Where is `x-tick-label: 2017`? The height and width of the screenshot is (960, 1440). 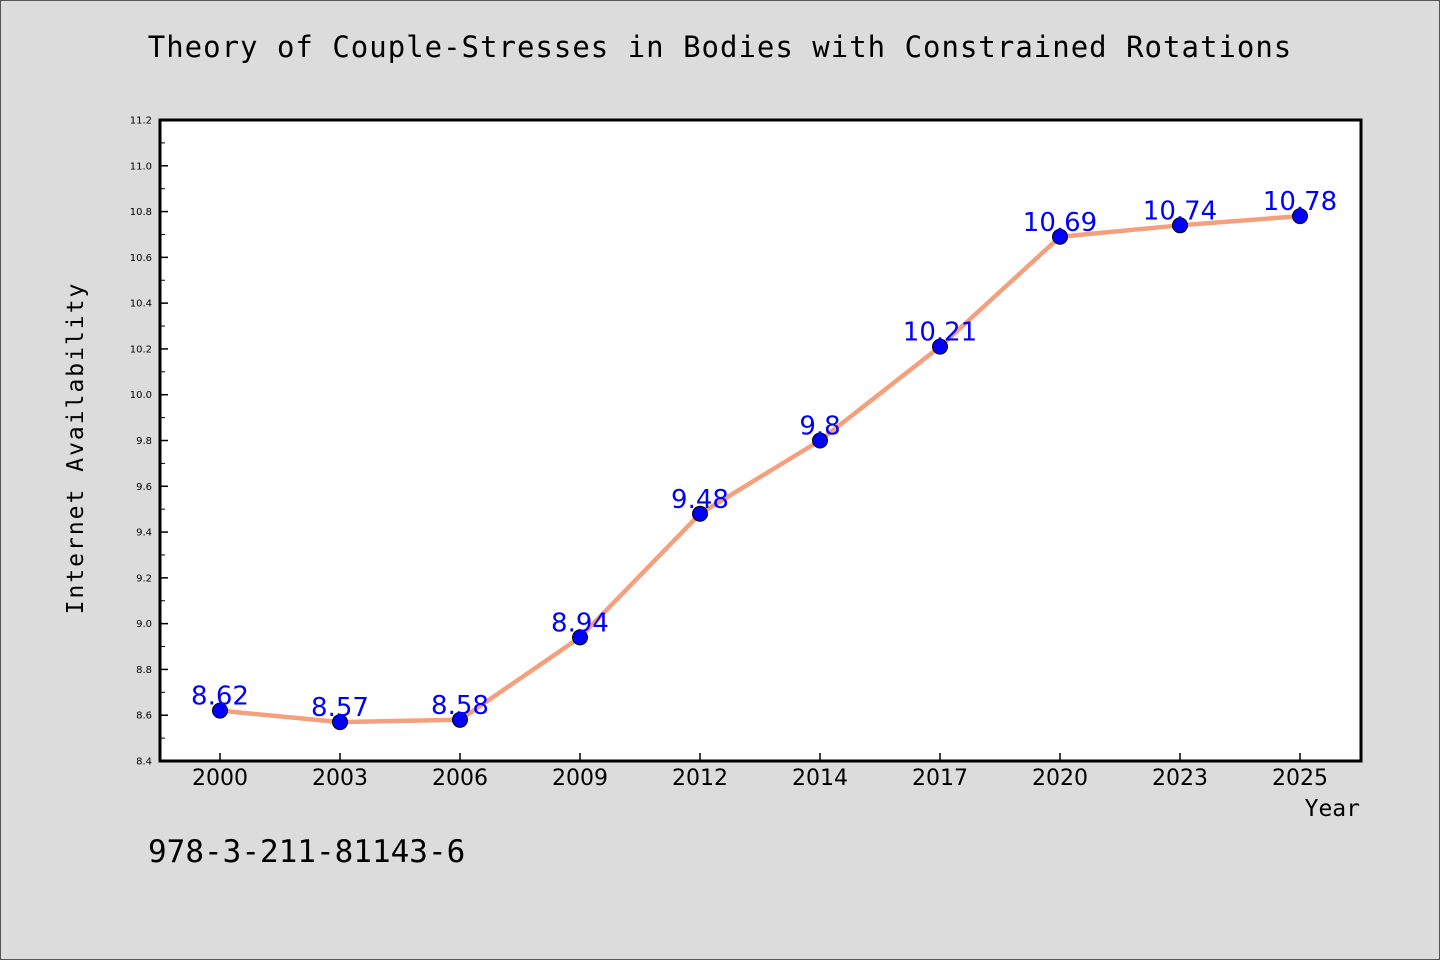 x-tick-label: 2017 is located at coordinates (940, 778).